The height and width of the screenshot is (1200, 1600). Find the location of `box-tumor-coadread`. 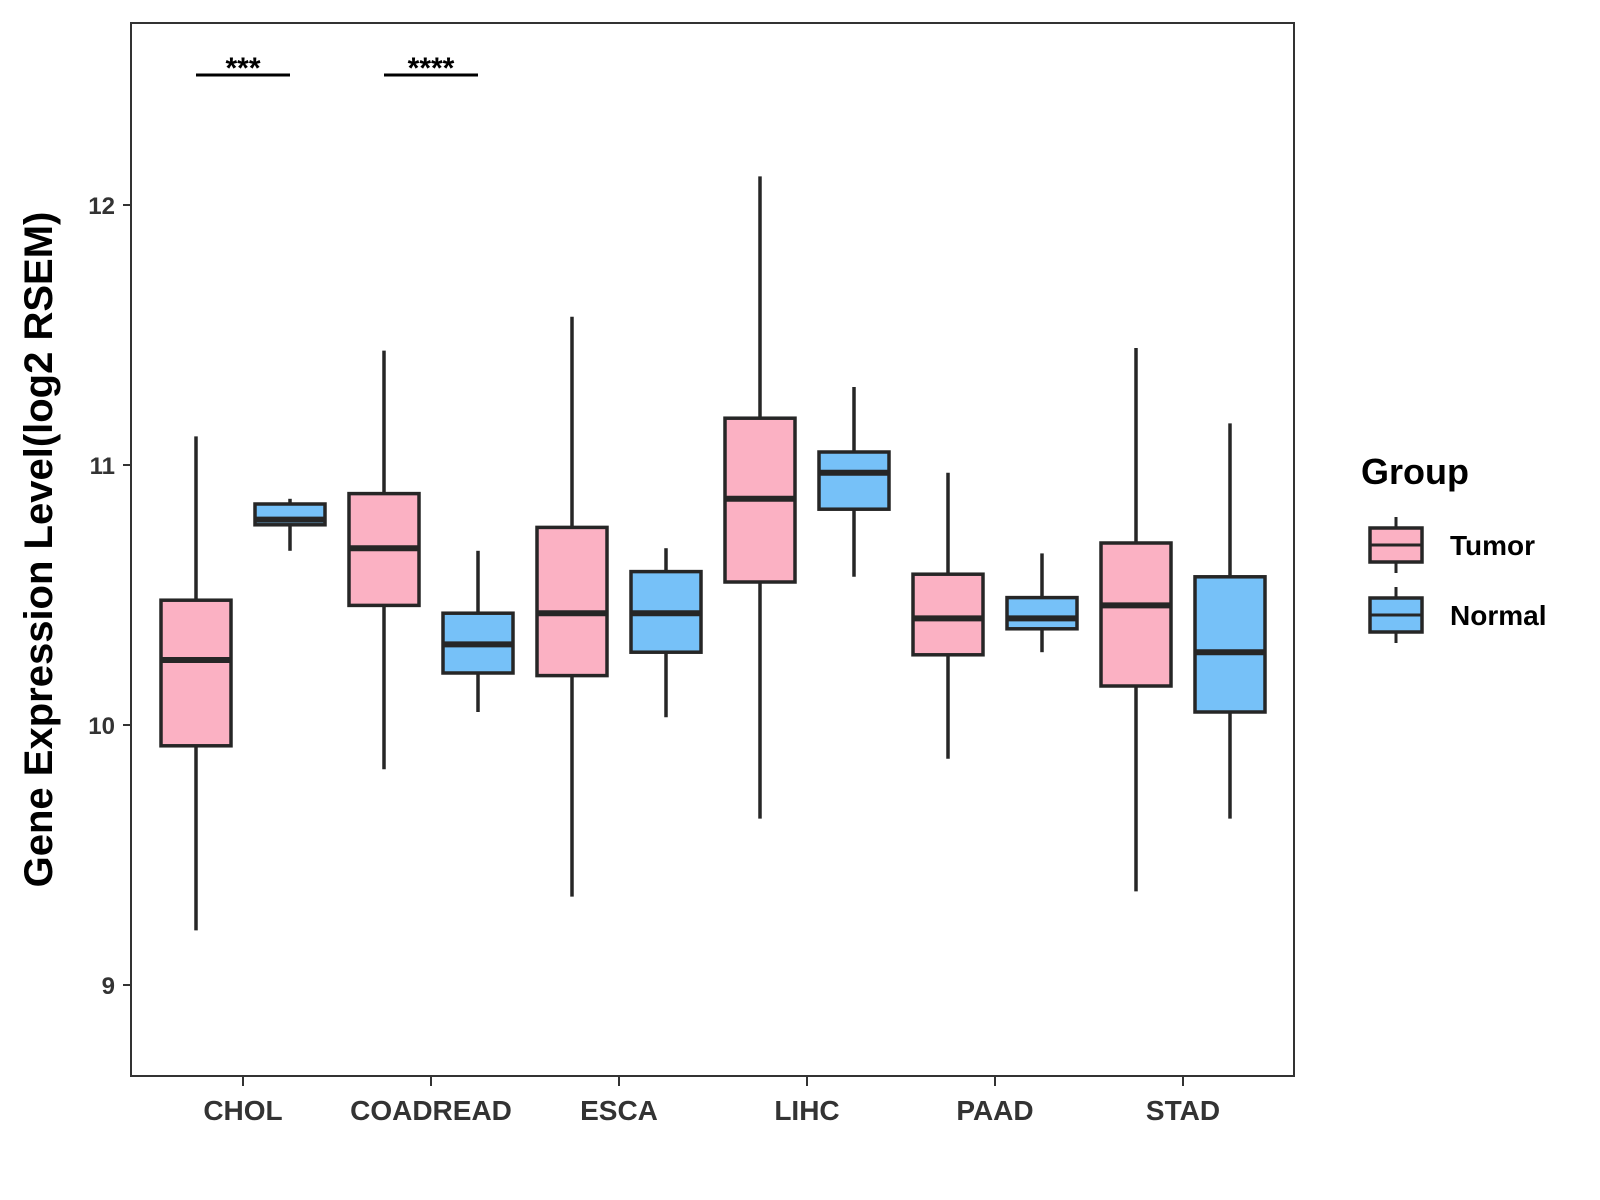

box-tumor-coadread is located at coordinates (384, 560).